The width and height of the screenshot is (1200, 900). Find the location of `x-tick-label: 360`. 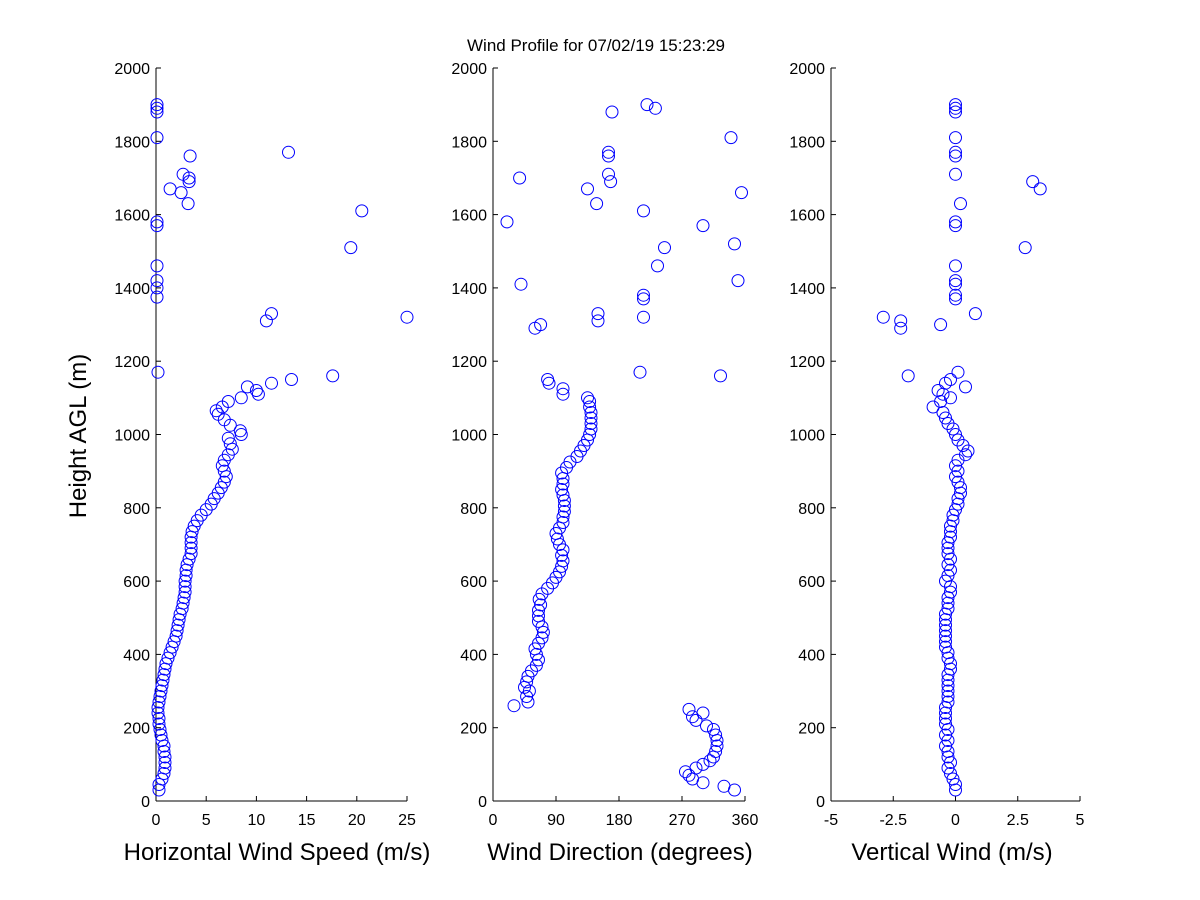

x-tick-label: 360 is located at coordinates (745, 820).